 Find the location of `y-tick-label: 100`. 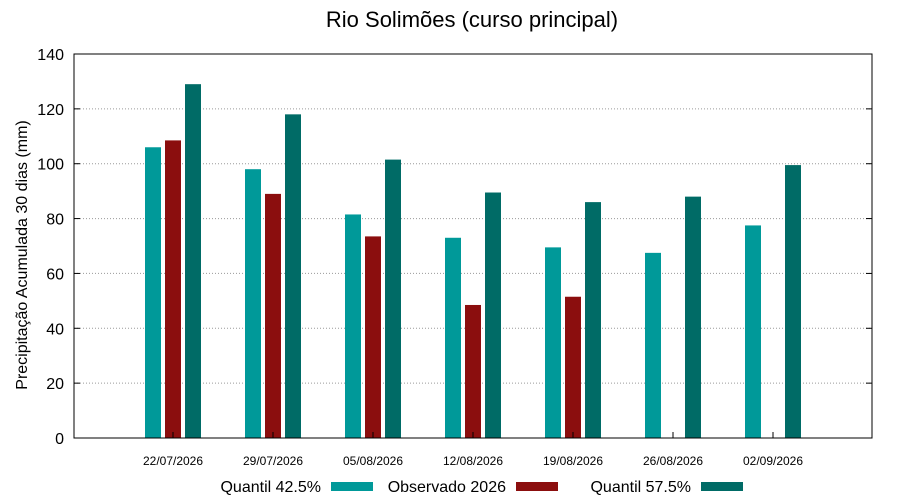

y-tick-label: 100 is located at coordinates (50, 165).